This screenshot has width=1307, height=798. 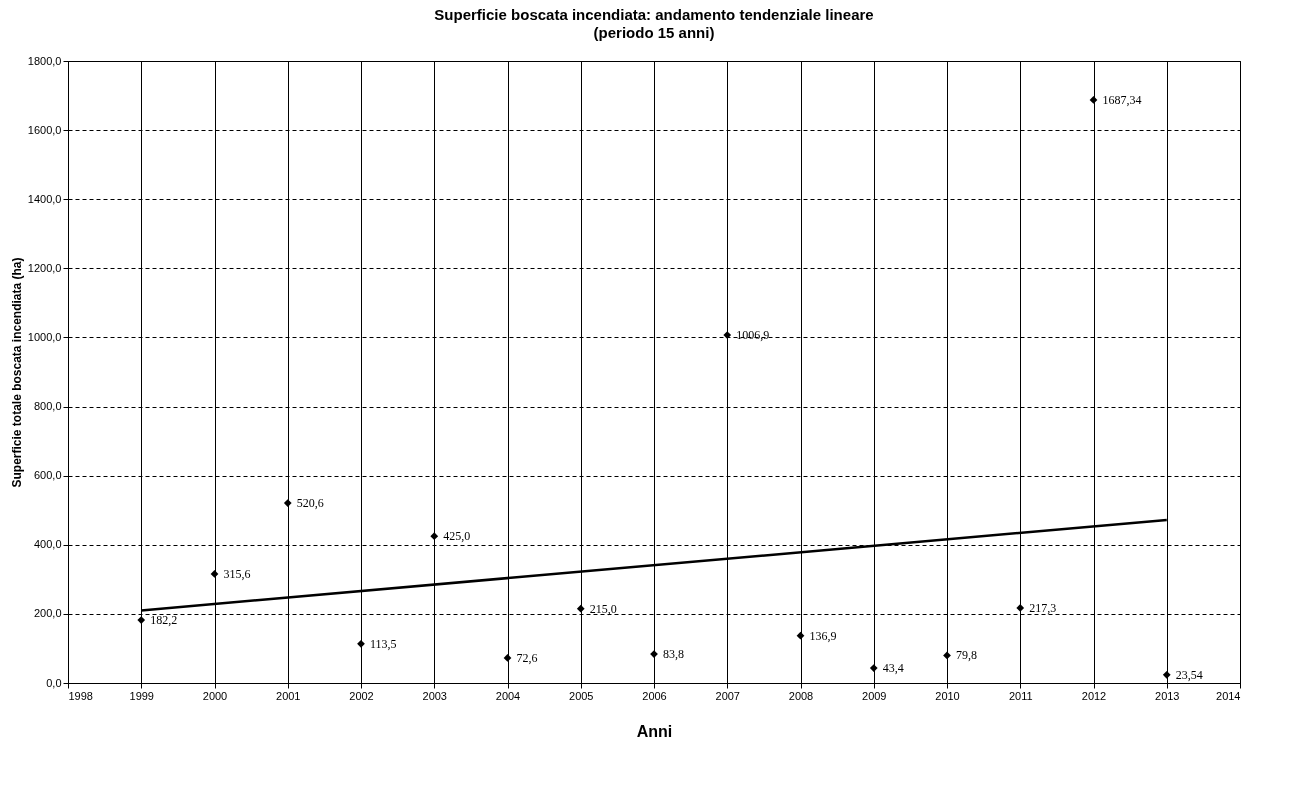 What do you see at coordinates (215, 695) in the screenshot?
I see `x-tick-label: 2000` at bounding box center [215, 695].